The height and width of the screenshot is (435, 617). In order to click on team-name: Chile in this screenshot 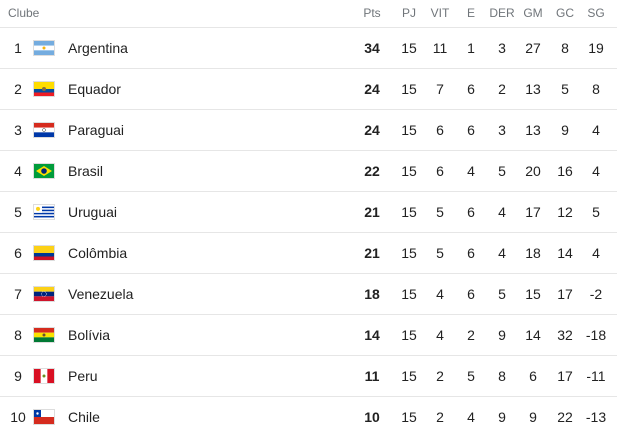, I will do `click(84, 417)`.